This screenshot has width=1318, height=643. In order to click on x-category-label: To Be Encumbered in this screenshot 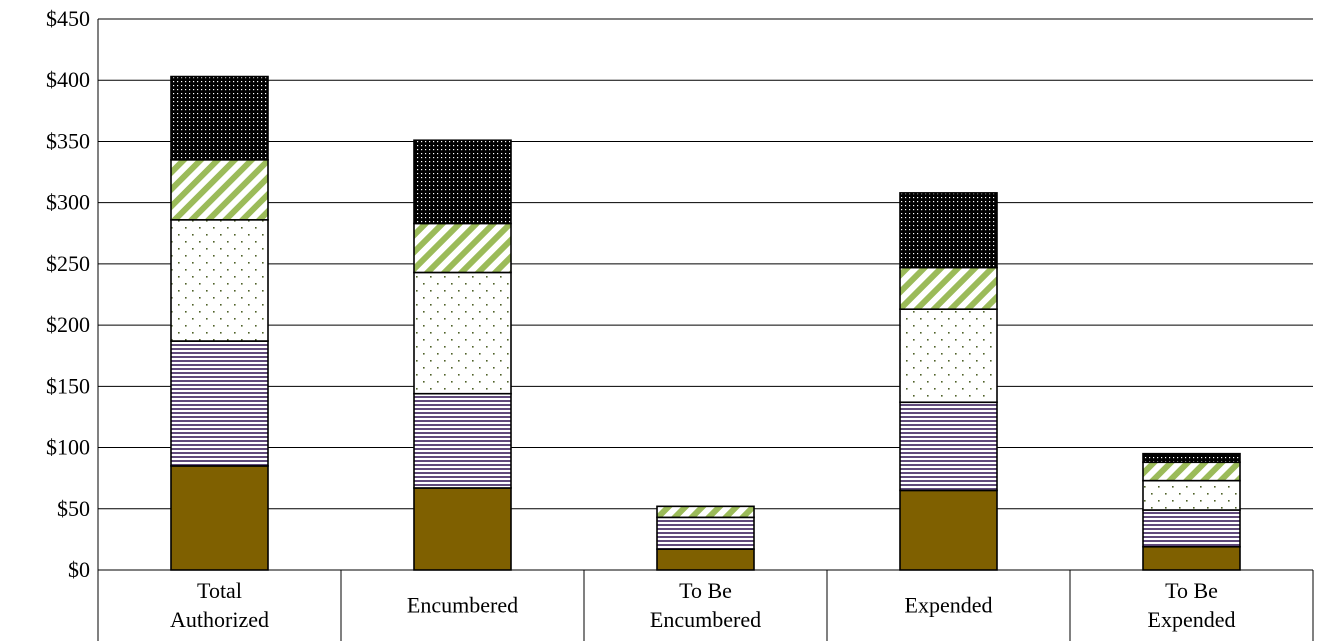, I will do `click(705, 605)`.